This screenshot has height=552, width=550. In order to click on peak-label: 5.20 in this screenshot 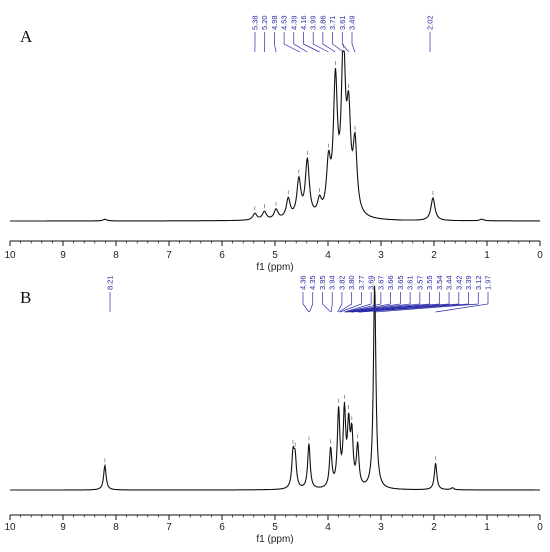, I will do `click(264, 22)`.